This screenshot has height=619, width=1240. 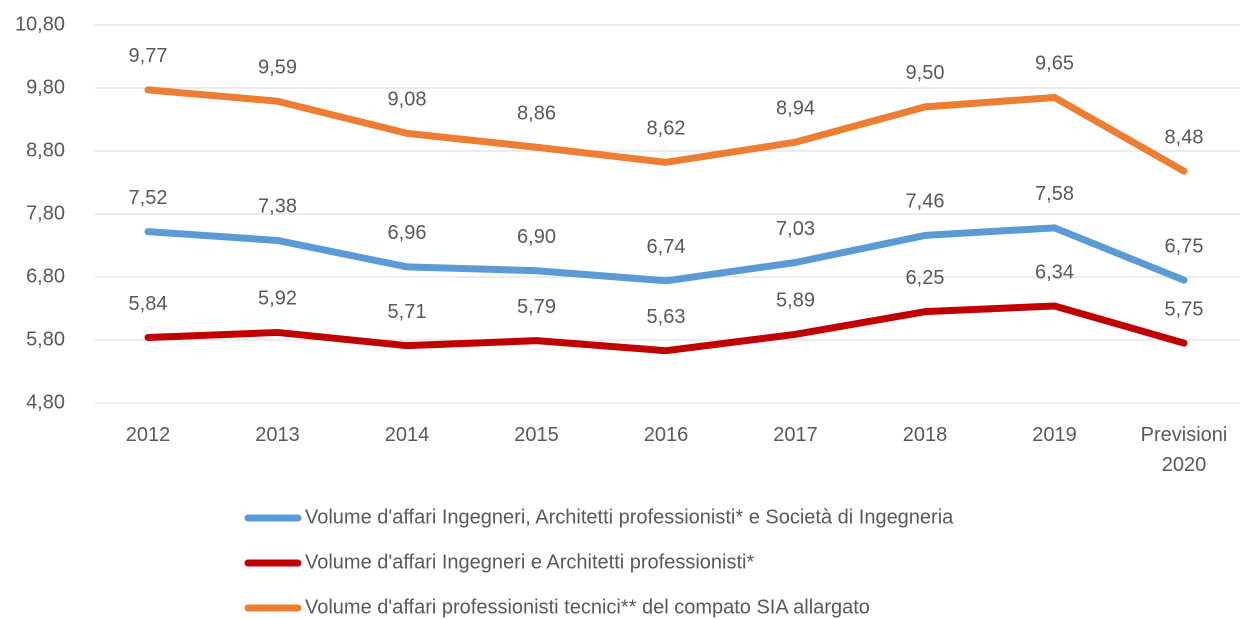 I want to click on data-label: 6,96, so click(x=407, y=233).